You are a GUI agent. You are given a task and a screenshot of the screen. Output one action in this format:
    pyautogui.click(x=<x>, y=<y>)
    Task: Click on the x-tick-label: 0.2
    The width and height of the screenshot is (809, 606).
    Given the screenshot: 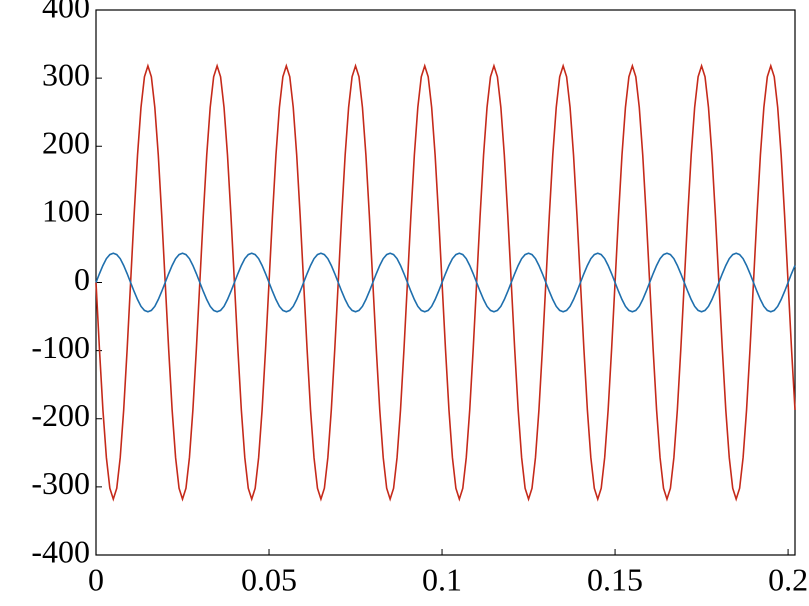 What is the action you would take?
    pyautogui.click(x=788, y=579)
    